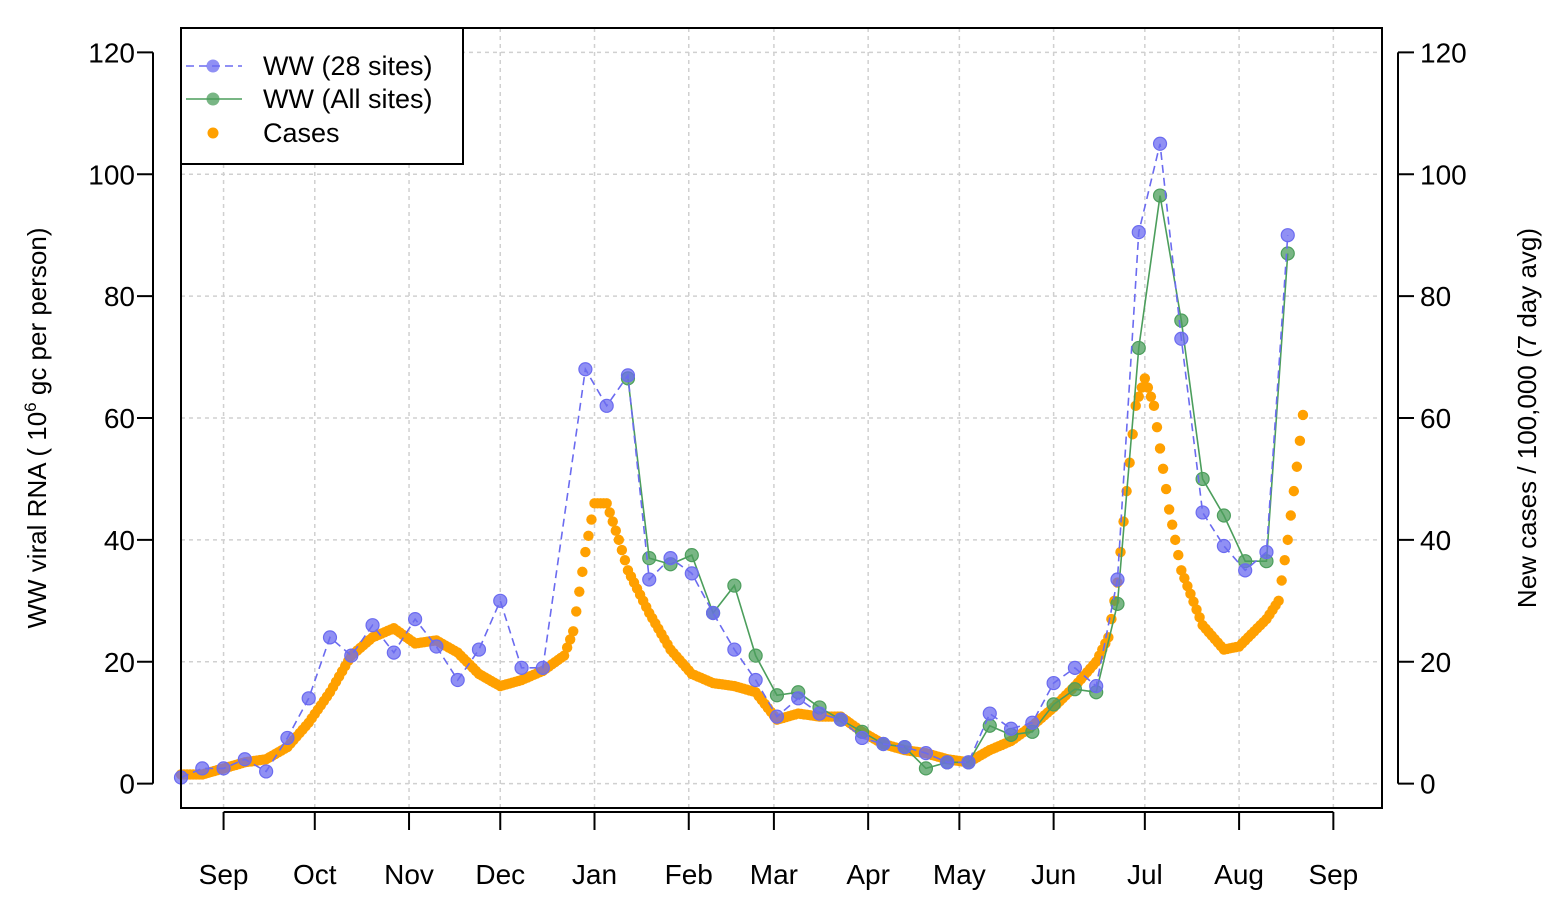 Image resolution: width=1564 pixels, height=912 pixels. I want to click on legend-swatch-wwall-marker, so click(213, 99).